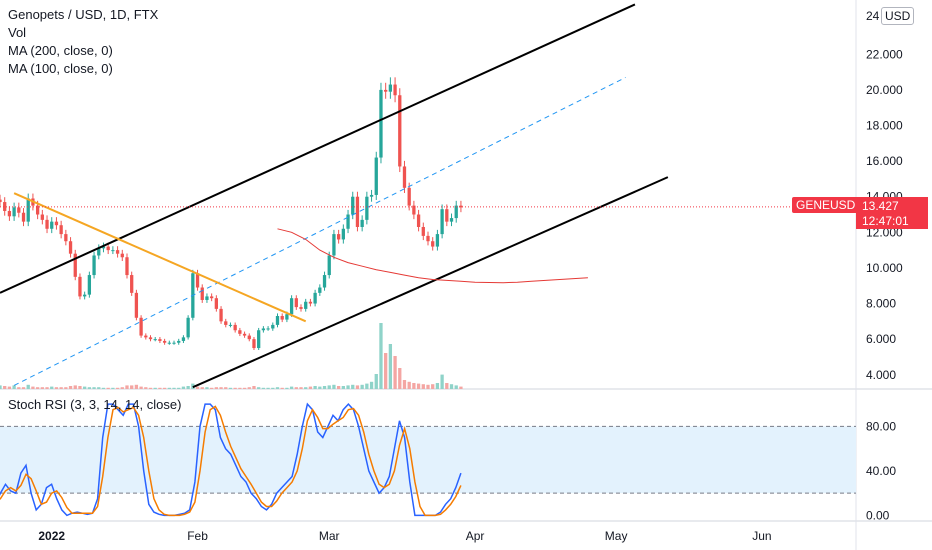 The height and width of the screenshot is (550, 932). What do you see at coordinates (881, 304) in the screenshot?
I see `price-axis-label: 8.000` at bounding box center [881, 304].